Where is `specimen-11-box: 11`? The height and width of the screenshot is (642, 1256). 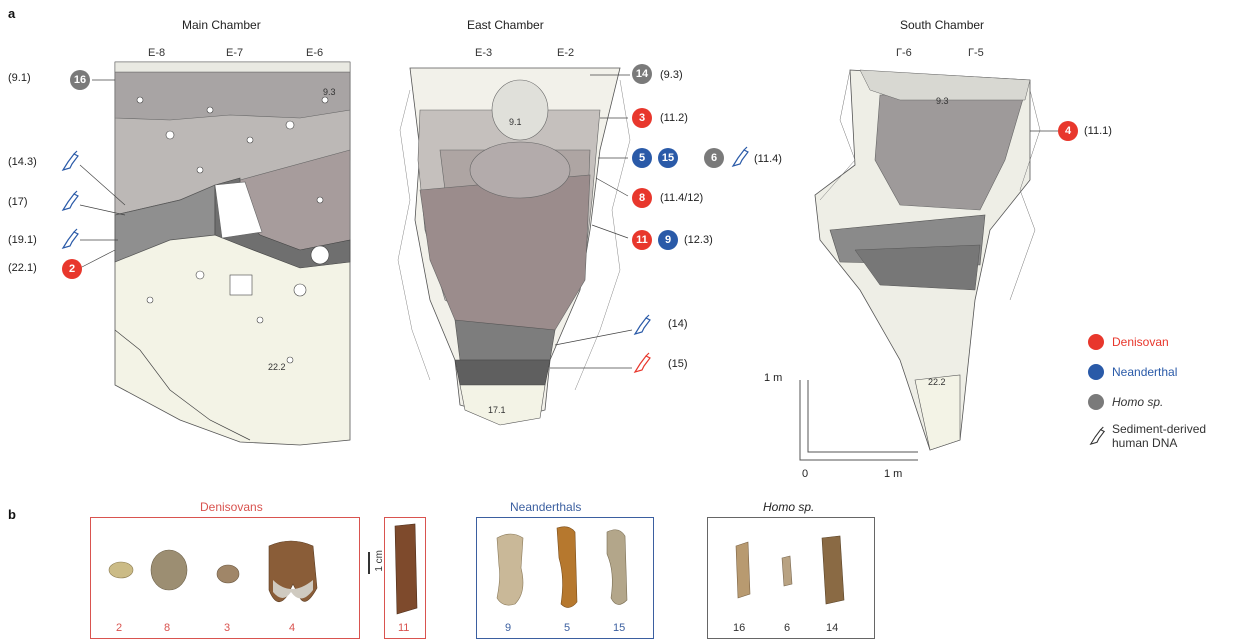
specimen-11-box: 11 is located at coordinates (405, 578).